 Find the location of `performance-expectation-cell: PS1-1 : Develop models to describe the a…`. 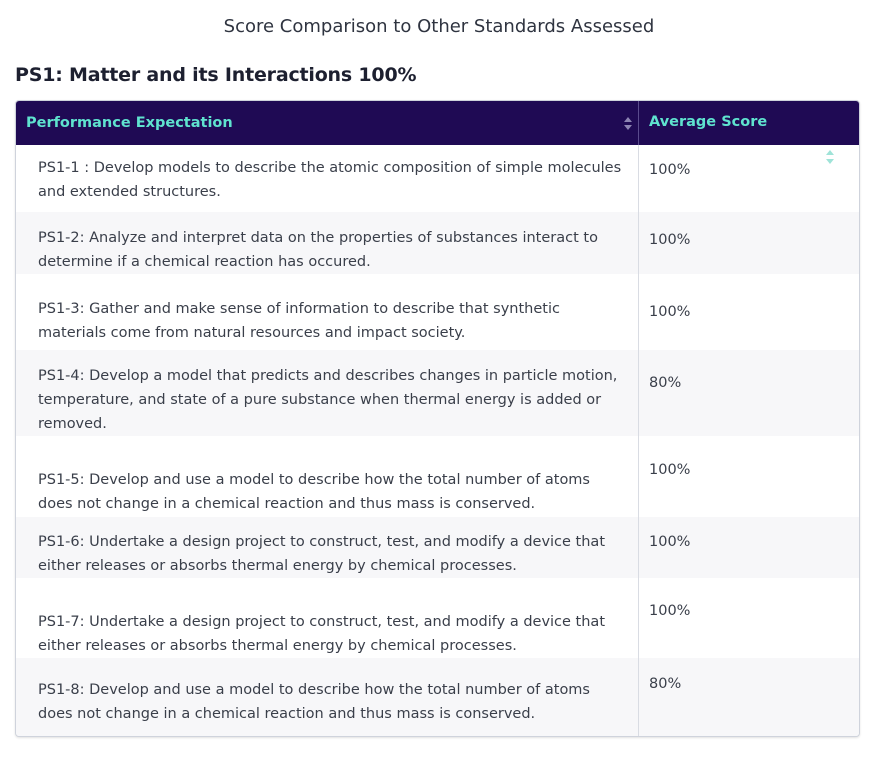

performance-expectation-cell: PS1-1 : Develop models to describe the a… is located at coordinates (327, 178).